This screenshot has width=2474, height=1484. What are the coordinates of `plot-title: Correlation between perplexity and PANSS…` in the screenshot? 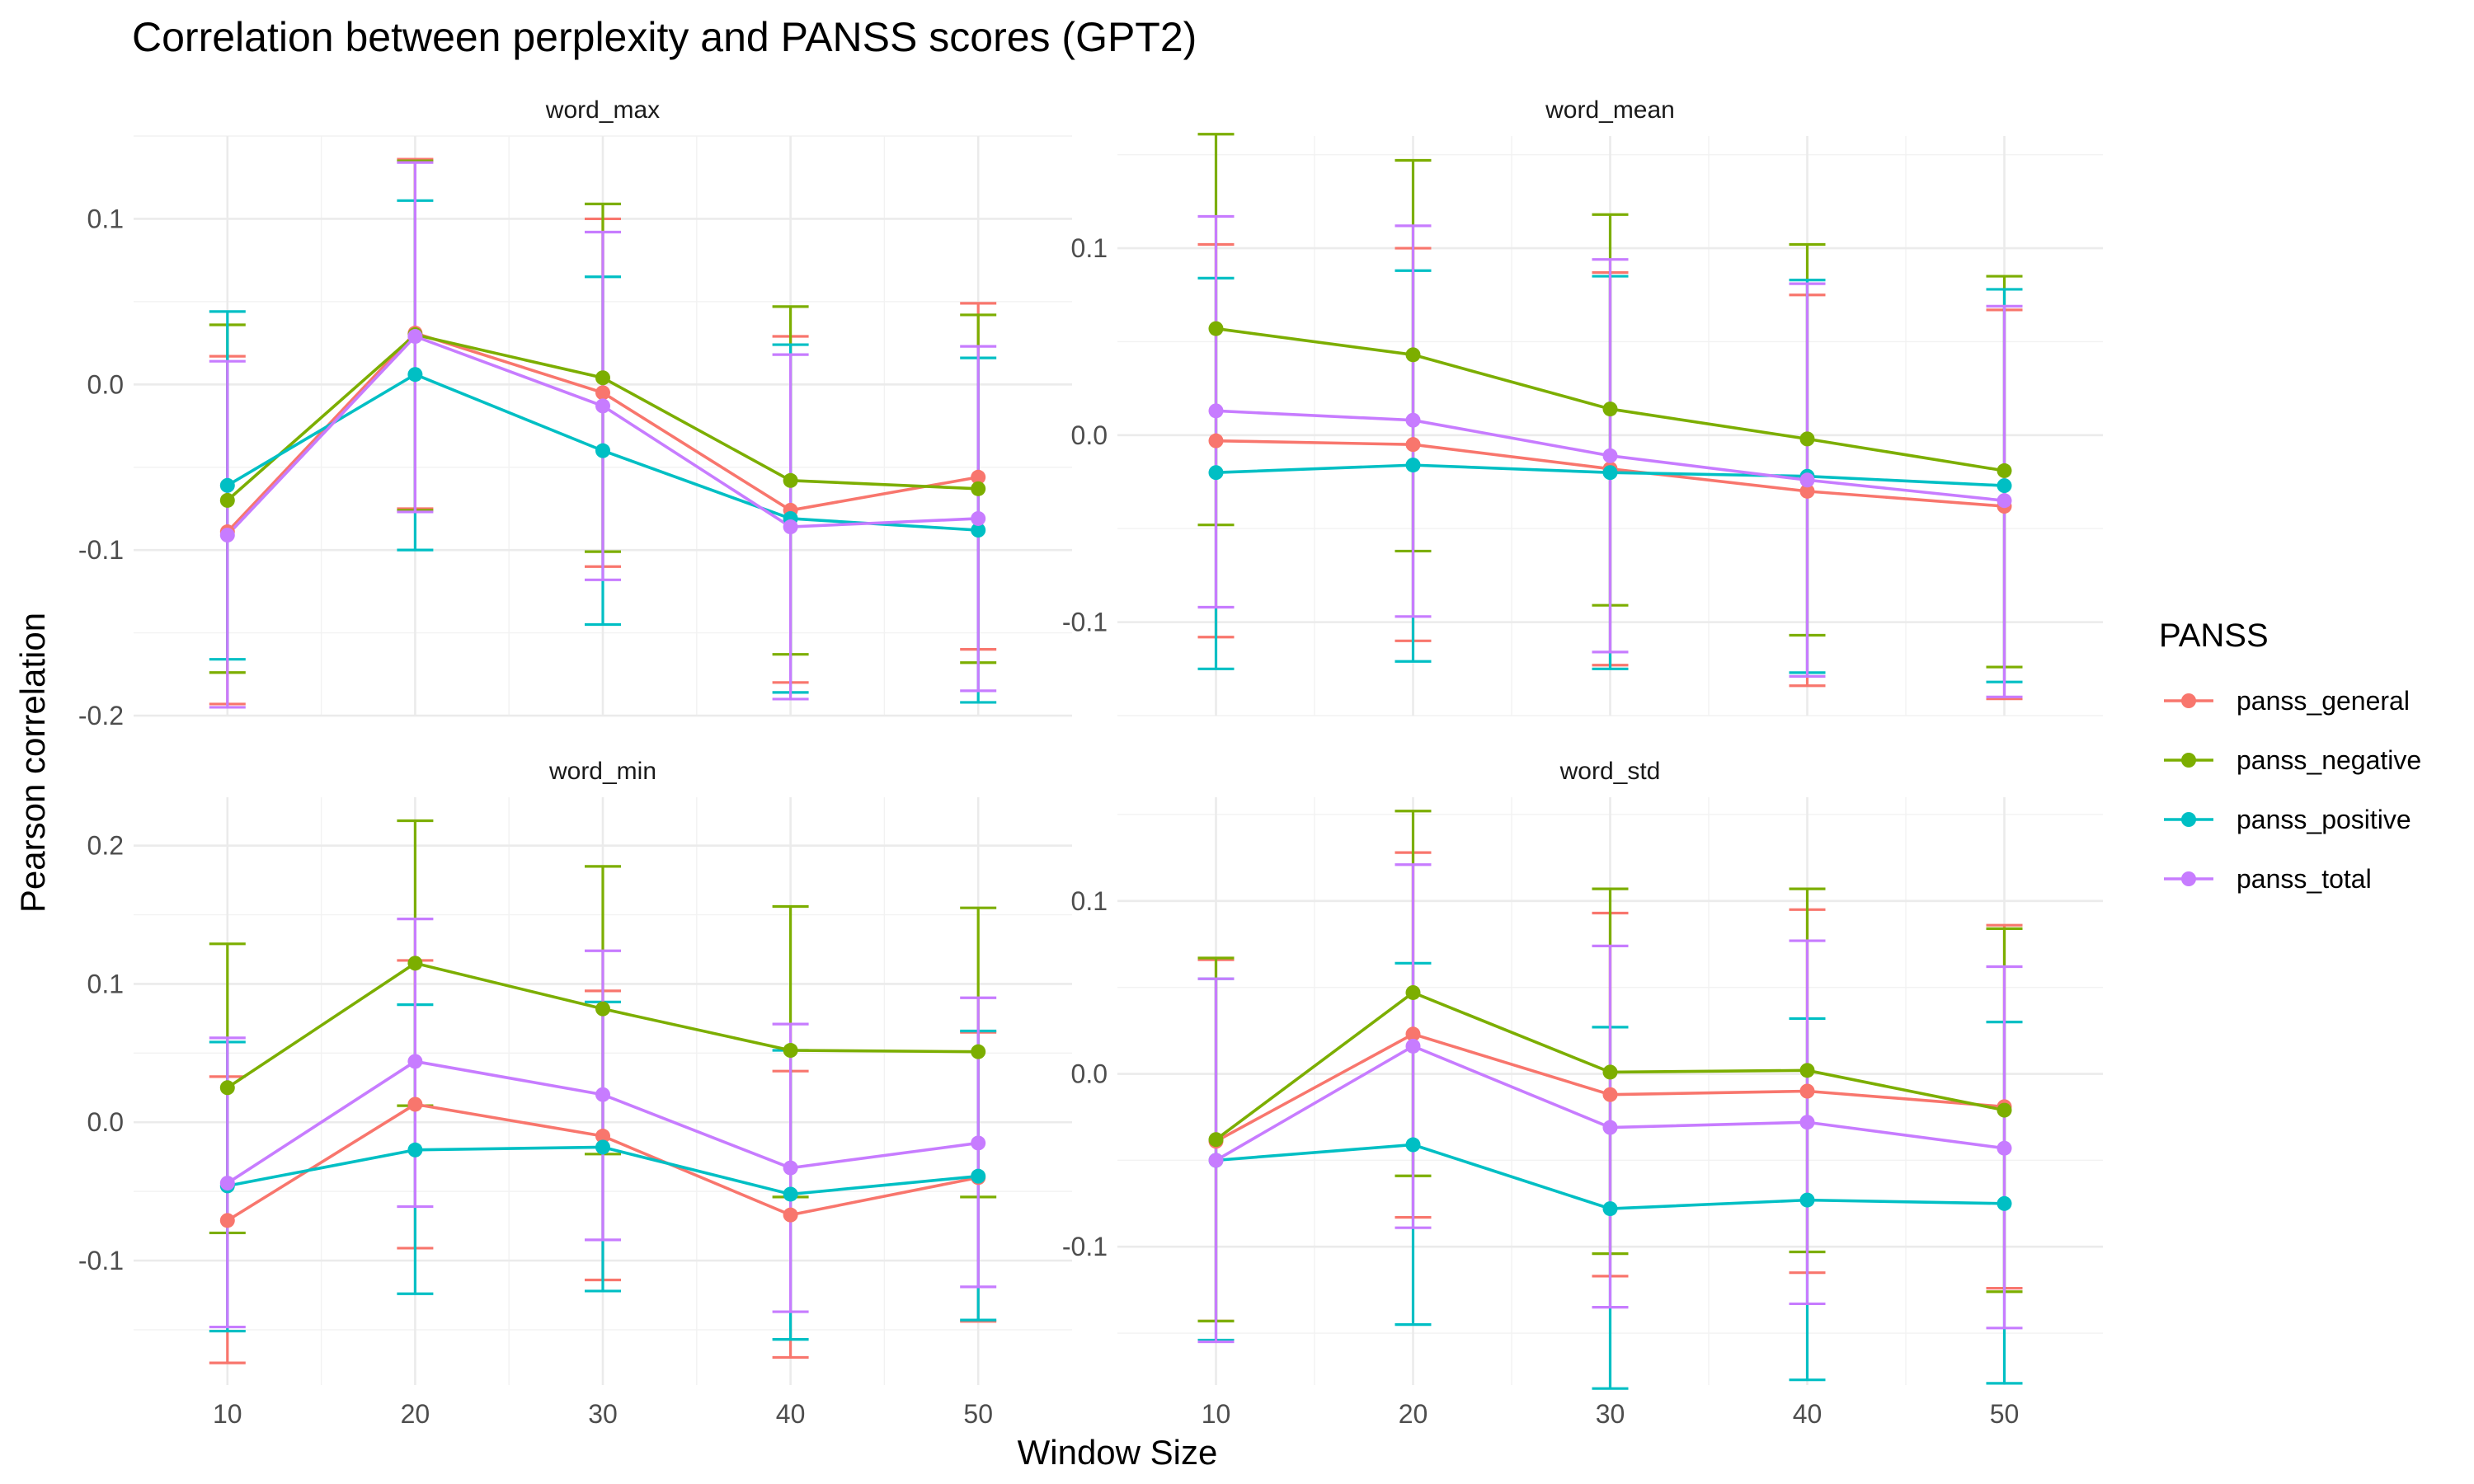 It's located at (664, 37).